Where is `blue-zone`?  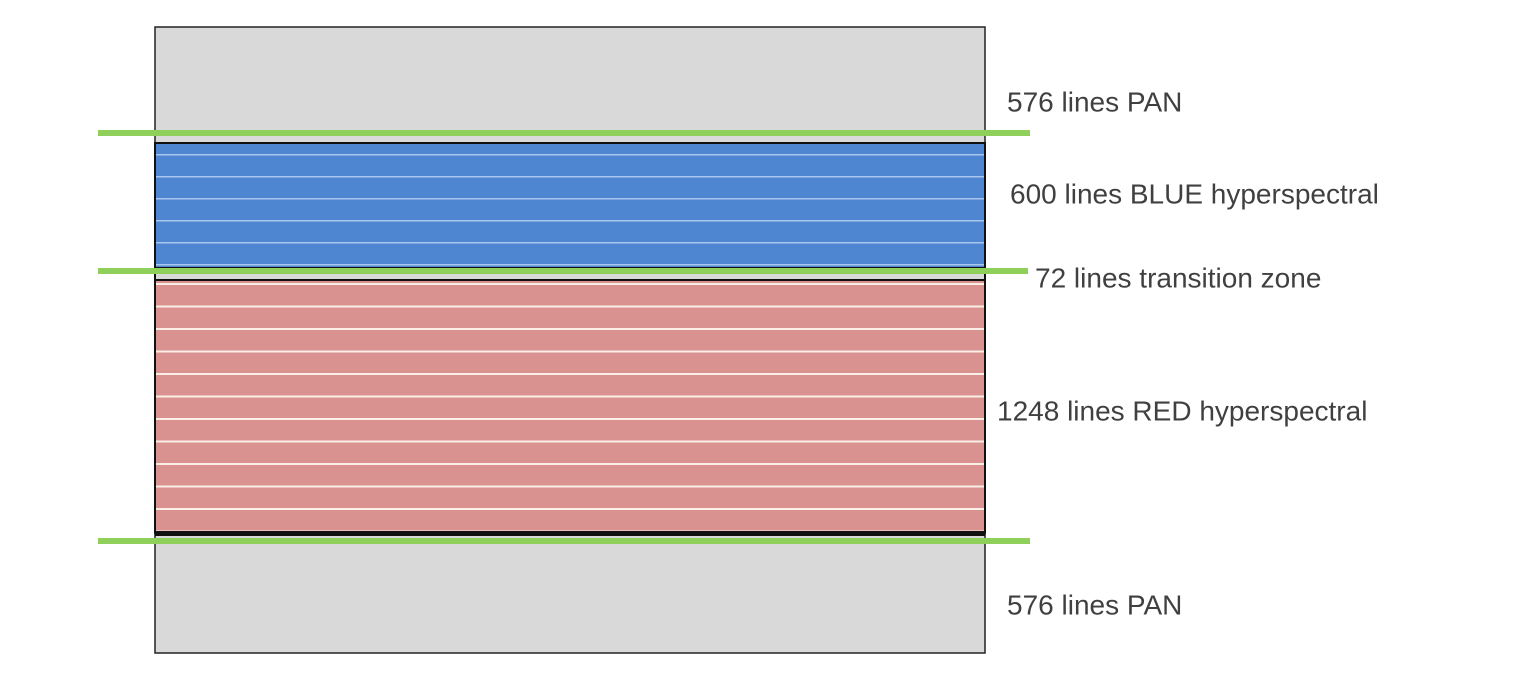
blue-zone is located at coordinates (570, 205).